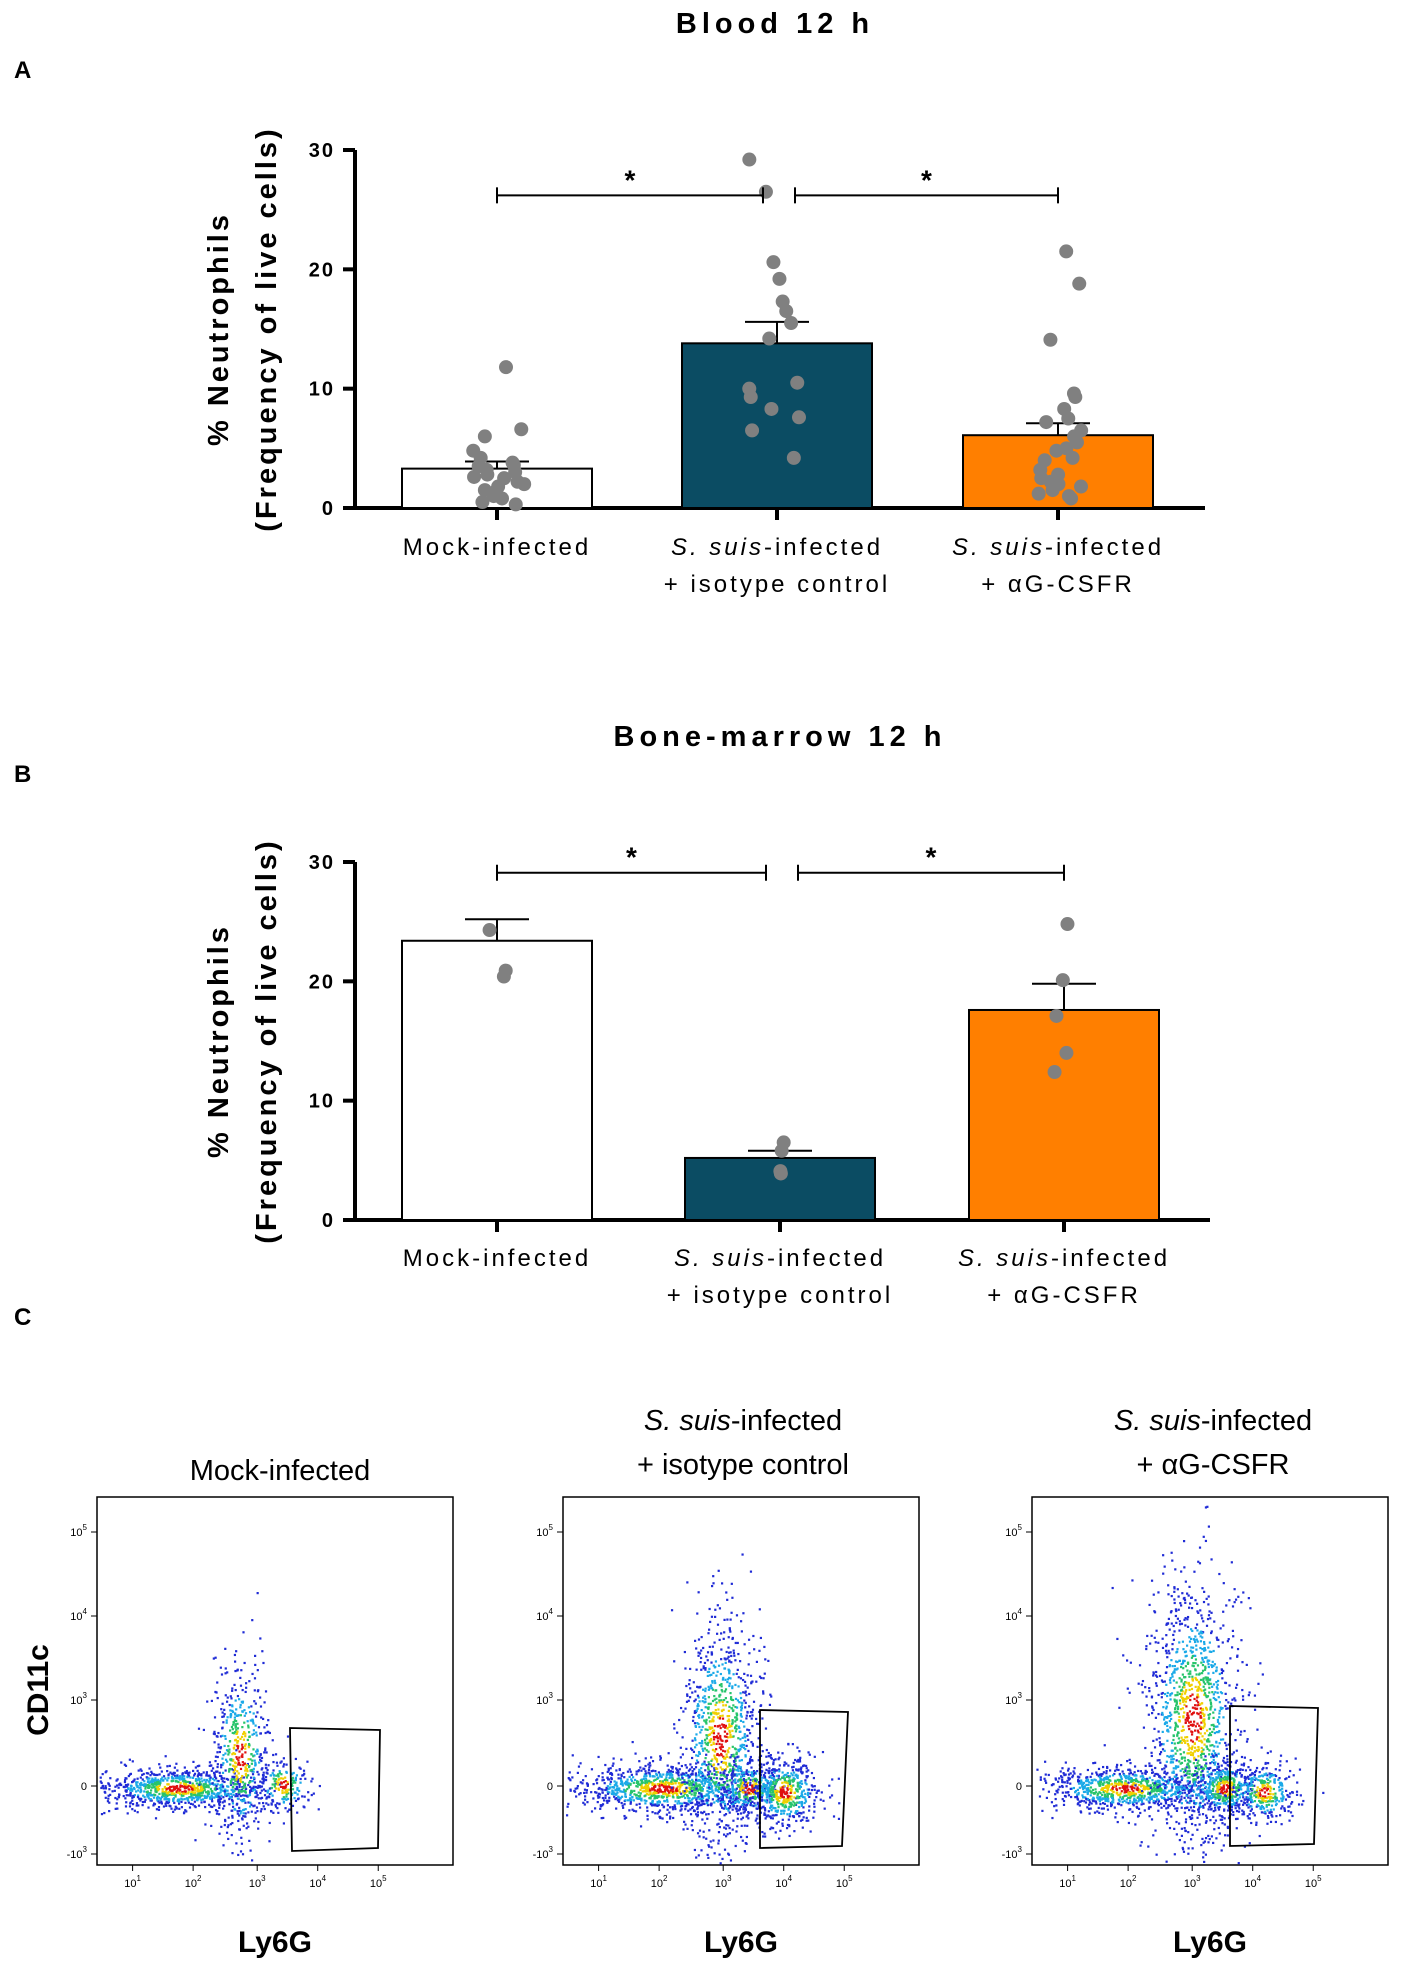  What do you see at coordinates (604, 1878) in the screenshot?
I see `x-tick-exp: 1` at bounding box center [604, 1878].